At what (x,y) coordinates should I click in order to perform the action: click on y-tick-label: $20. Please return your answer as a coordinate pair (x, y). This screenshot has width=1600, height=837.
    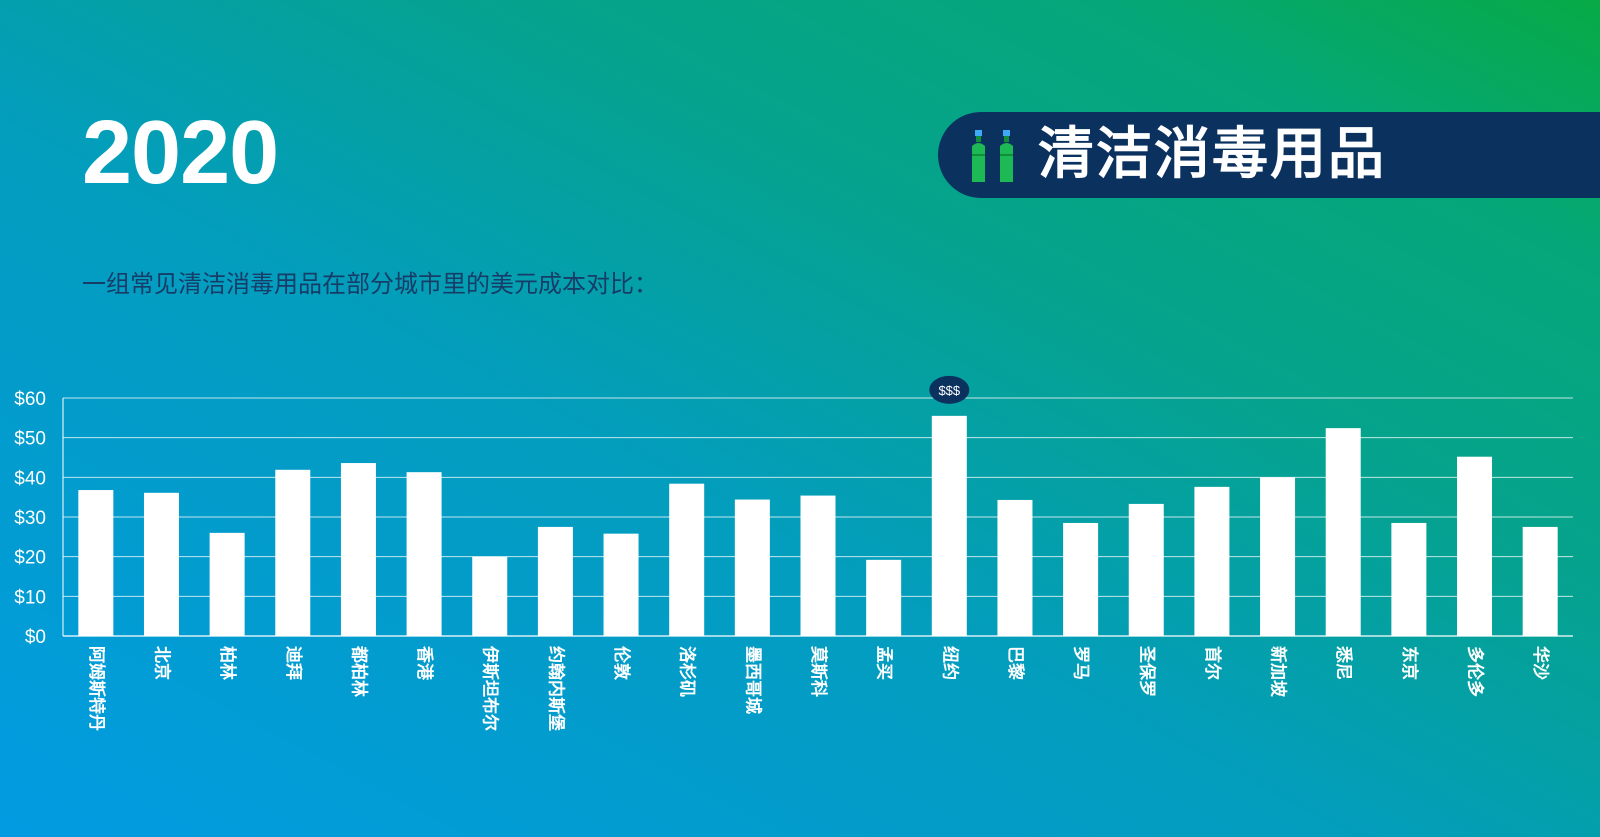
    Looking at the image, I should click on (30, 558).